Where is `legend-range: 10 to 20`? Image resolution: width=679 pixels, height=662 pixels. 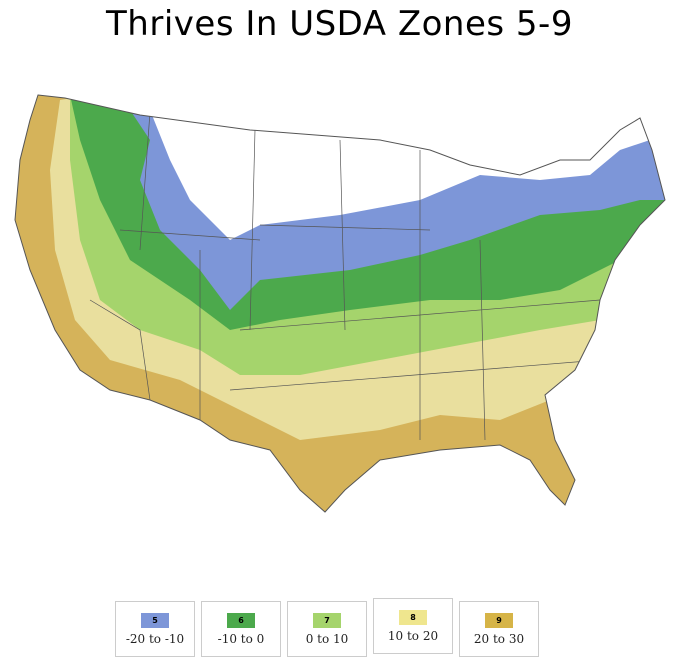 legend-range: 10 to 20 is located at coordinates (413, 635).